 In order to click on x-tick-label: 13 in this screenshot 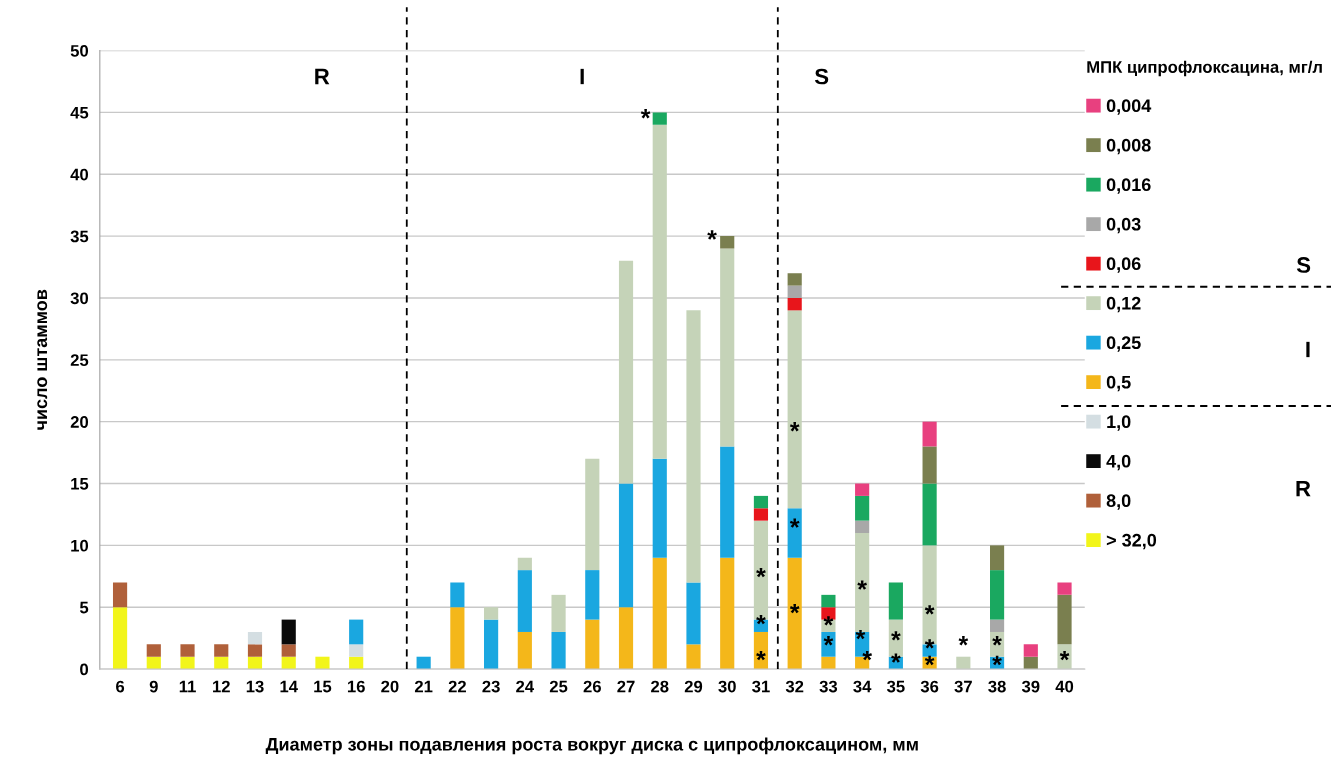, I will do `click(255, 686)`.